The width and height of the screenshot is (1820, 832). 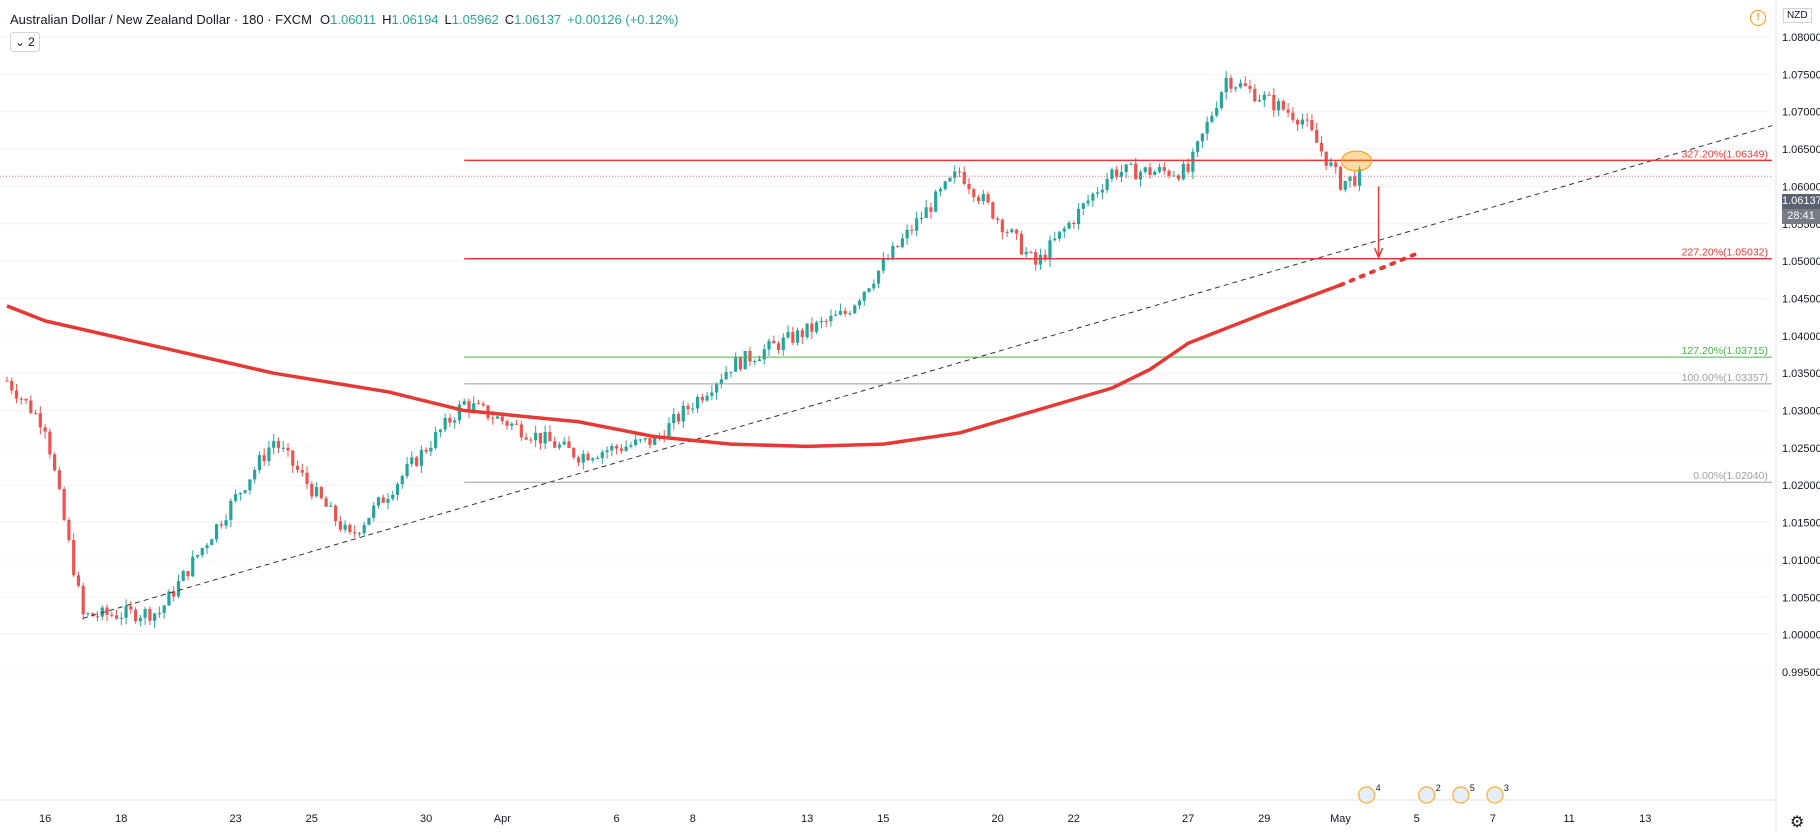 What do you see at coordinates (1801, 299) in the screenshot?
I see `y-tick-label: 1.04500` at bounding box center [1801, 299].